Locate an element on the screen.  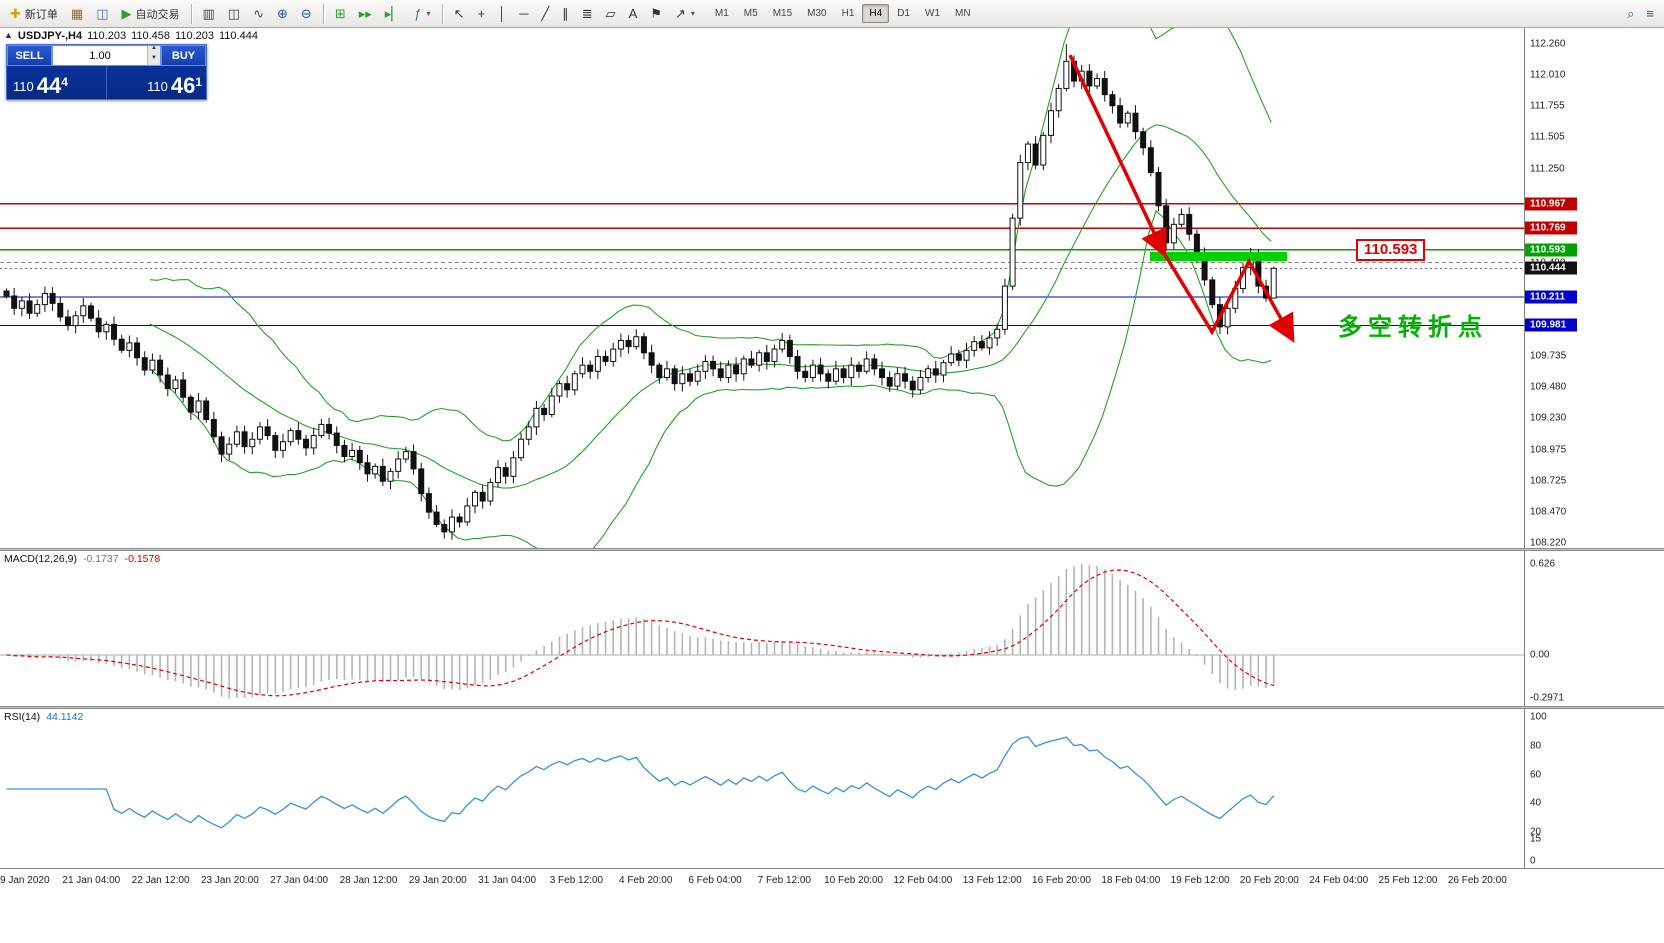
trendline-button: ╱ is located at coordinates (545, 14).